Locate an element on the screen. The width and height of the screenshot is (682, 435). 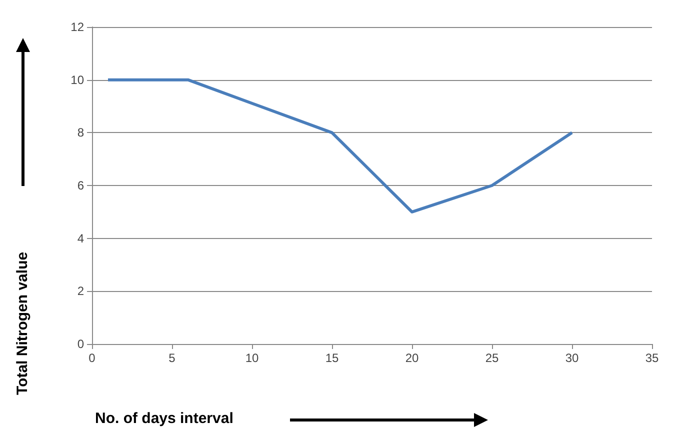
x-tick-label: 15 is located at coordinates (332, 358).